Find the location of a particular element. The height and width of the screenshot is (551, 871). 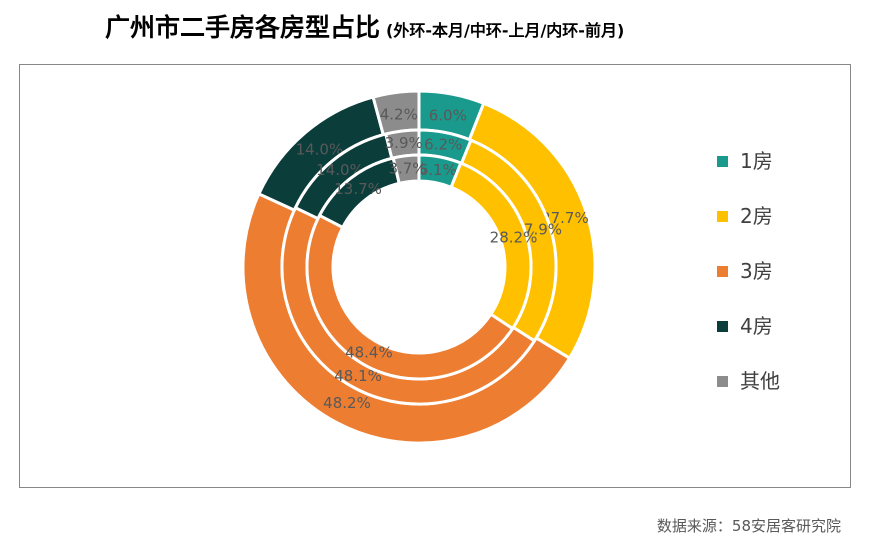

label-middle-0: 6.2% is located at coordinates (443, 144).